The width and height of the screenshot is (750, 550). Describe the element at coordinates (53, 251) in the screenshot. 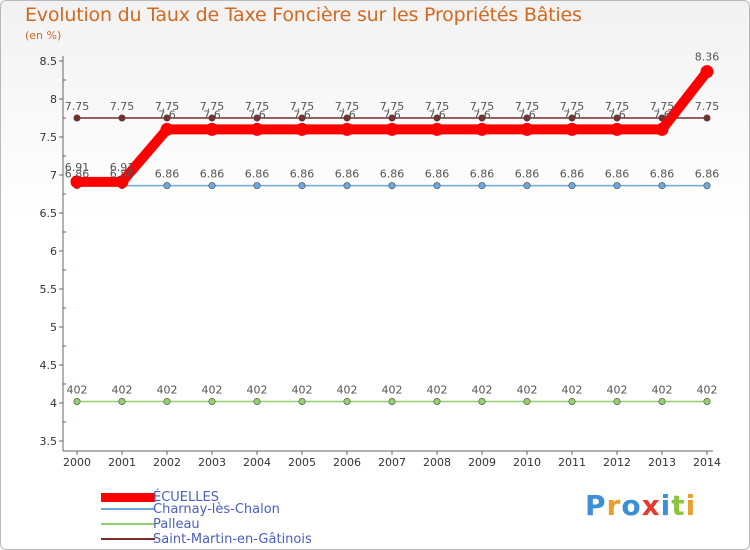

I see `y-tick-label-5: 6` at that location.